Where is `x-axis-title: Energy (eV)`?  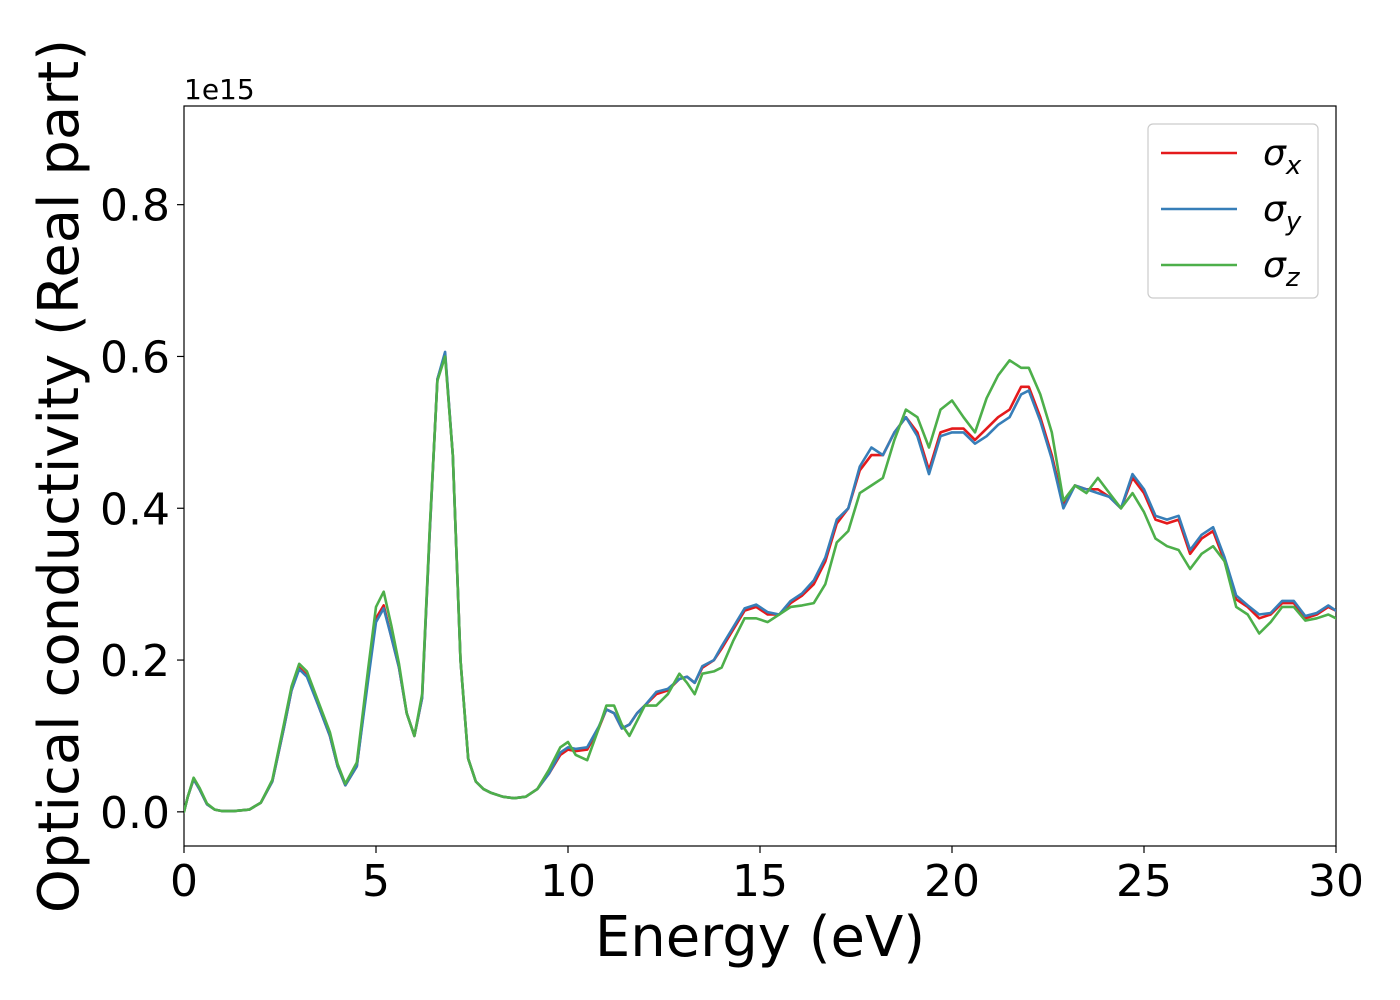
x-axis-title: Energy (eV) is located at coordinates (760, 937).